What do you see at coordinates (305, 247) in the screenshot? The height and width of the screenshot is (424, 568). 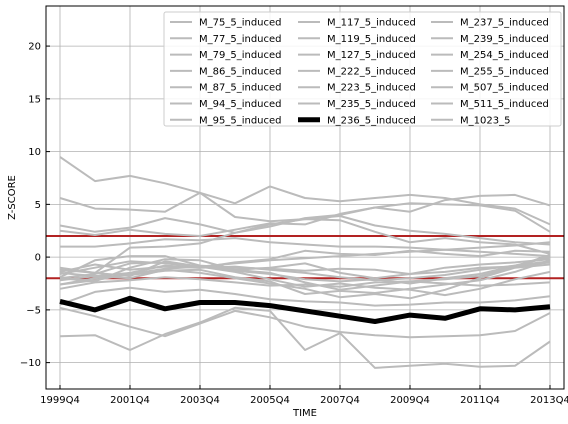 I see `series-line-m-87-5-induced` at bounding box center [305, 247].